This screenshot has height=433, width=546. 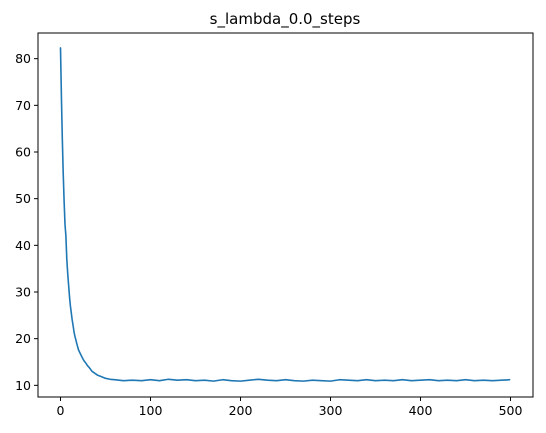 What do you see at coordinates (23, 338) in the screenshot?
I see `y-tick-label: 20` at bounding box center [23, 338].